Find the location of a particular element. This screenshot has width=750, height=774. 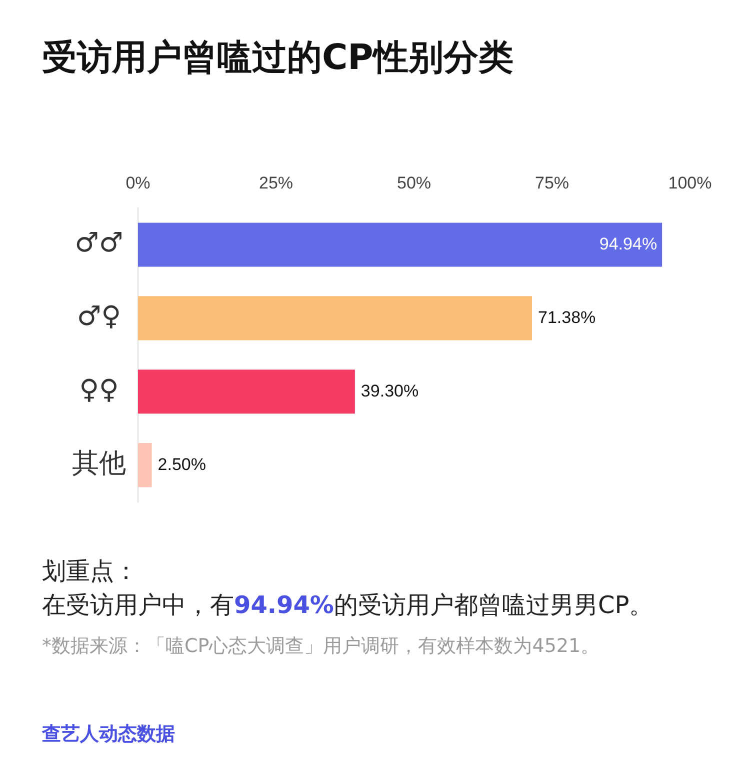

x-tick-label: 50% is located at coordinates (414, 182).